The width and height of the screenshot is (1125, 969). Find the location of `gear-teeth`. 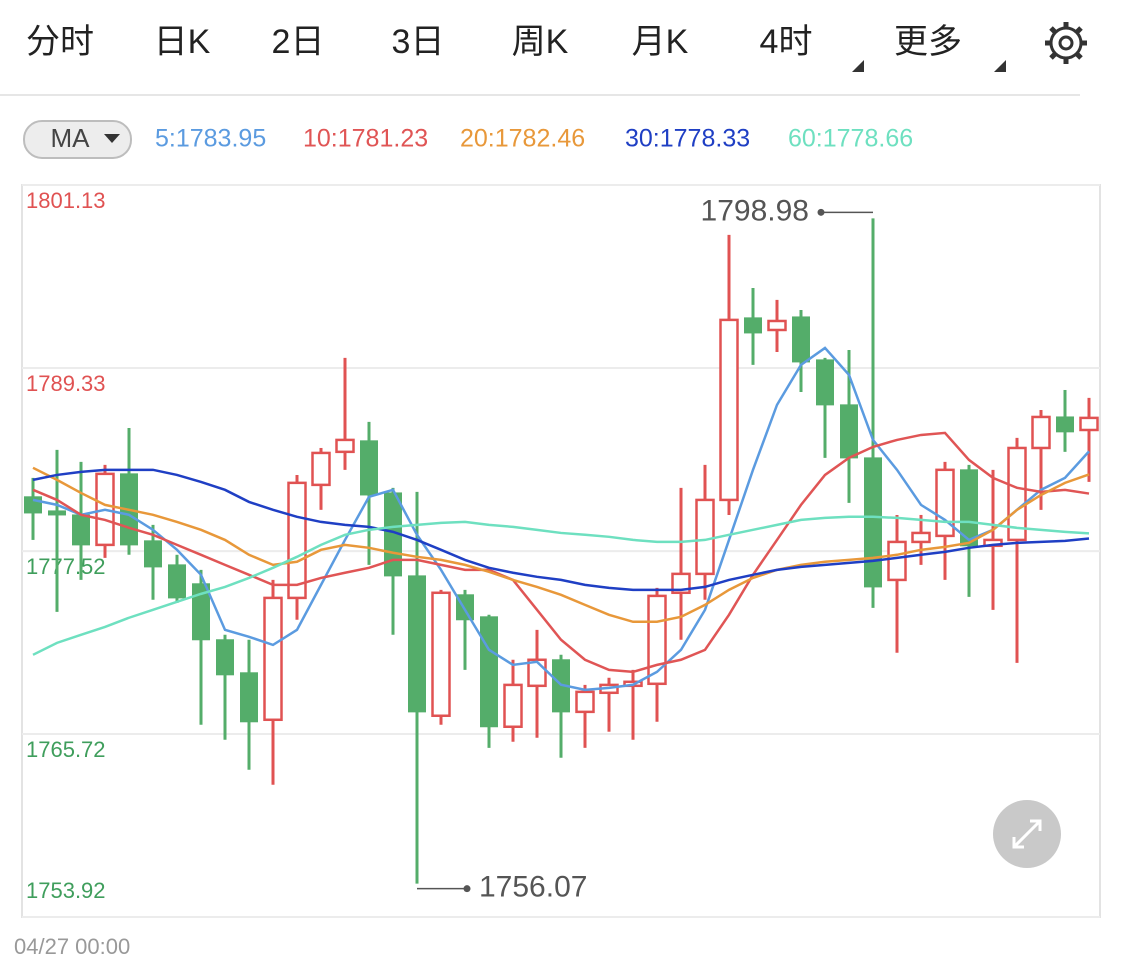

gear-teeth is located at coordinates (1066, 43).